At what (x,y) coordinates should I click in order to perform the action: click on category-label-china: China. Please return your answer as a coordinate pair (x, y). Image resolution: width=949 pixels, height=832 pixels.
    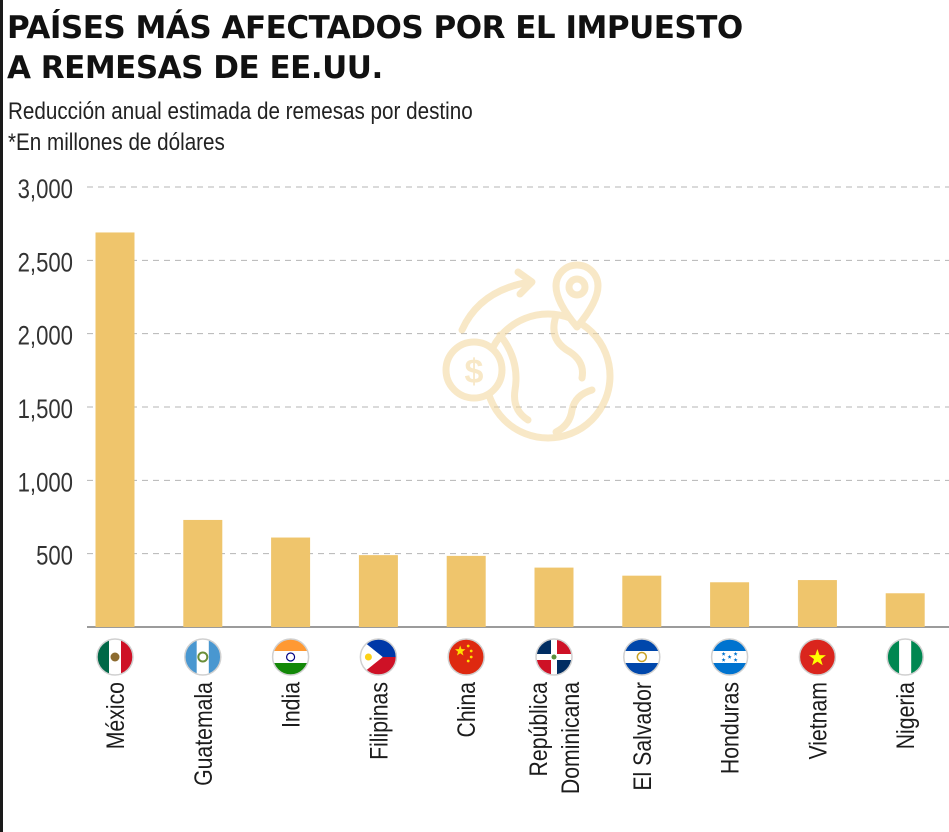
    Looking at the image, I should click on (467, 710).